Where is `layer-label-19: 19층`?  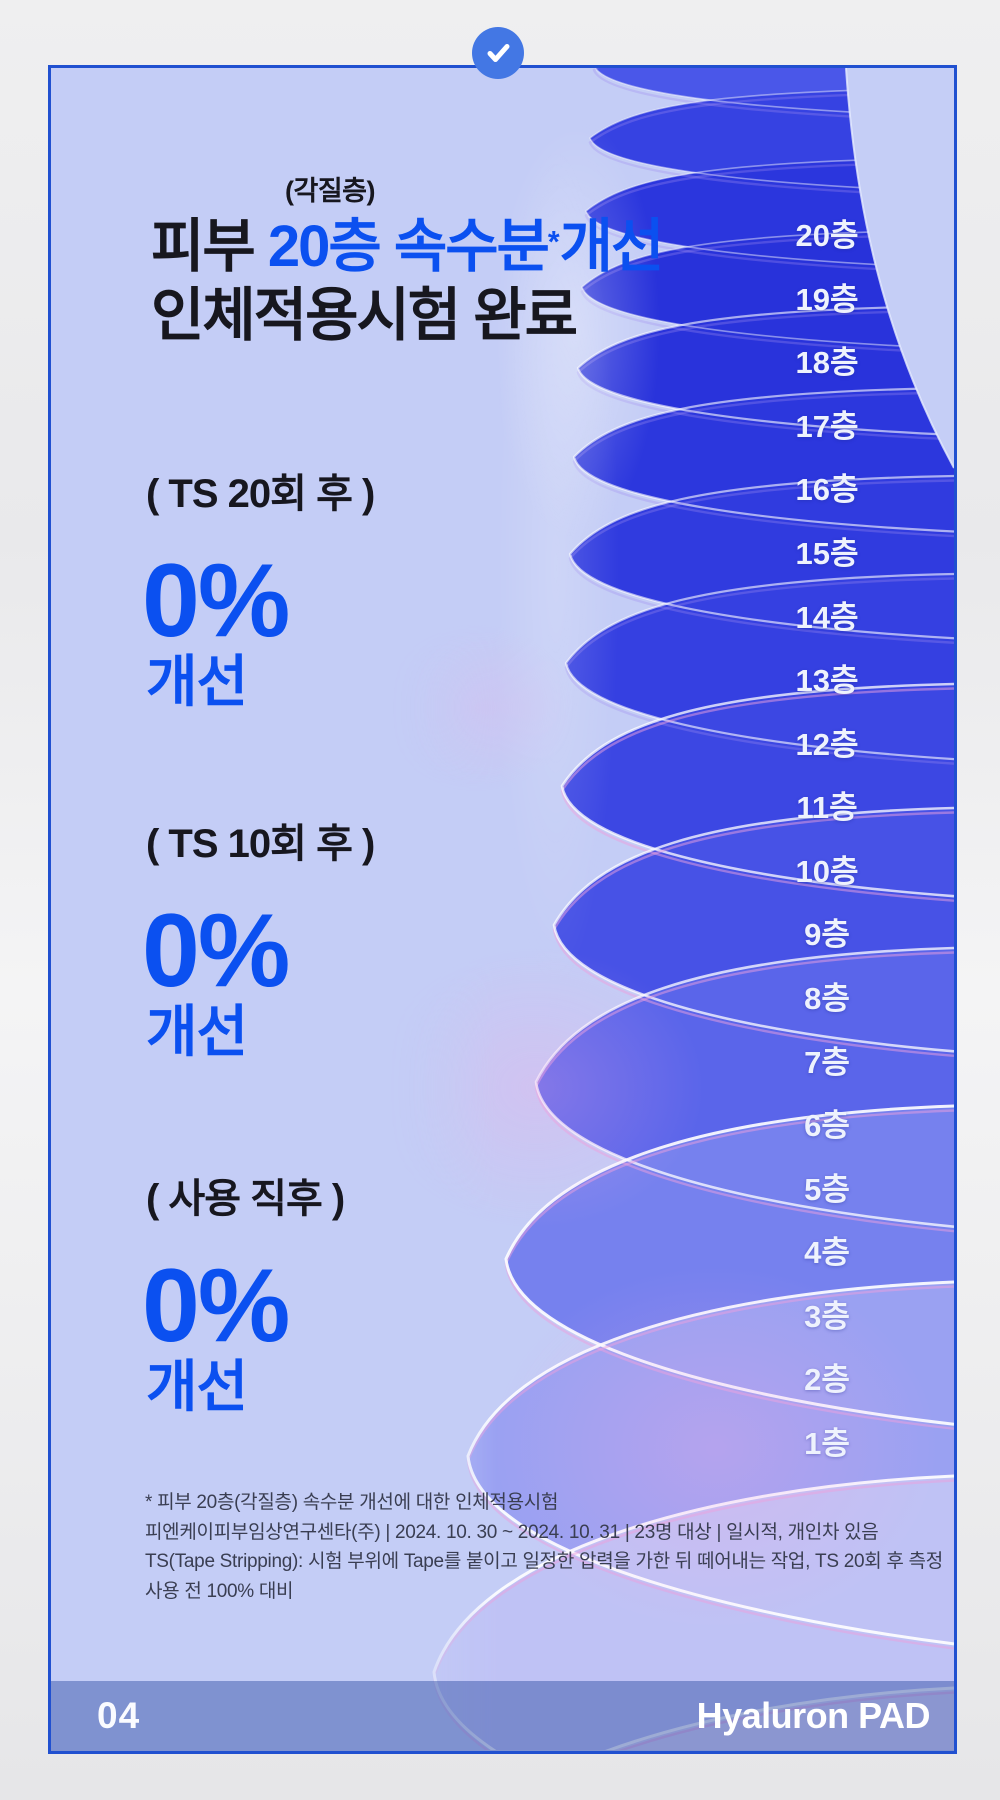
layer-label-19: 19층 is located at coordinates (827, 299).